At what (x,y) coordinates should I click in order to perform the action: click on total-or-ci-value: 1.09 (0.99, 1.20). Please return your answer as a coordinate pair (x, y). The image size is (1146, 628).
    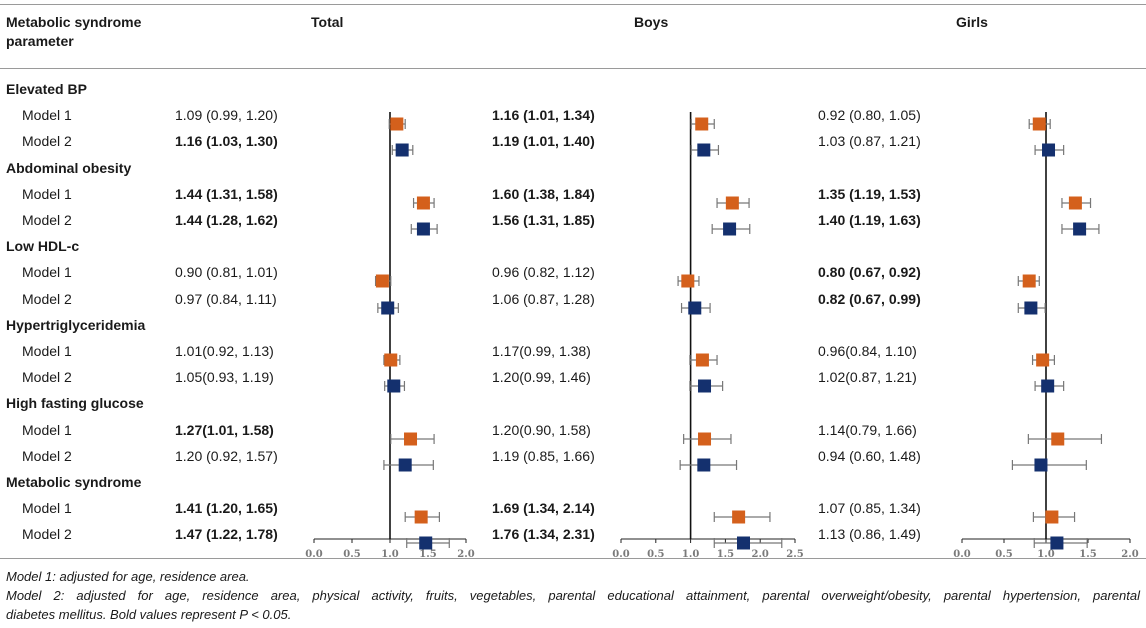
    Looking at the image, I should click on (226, 115).